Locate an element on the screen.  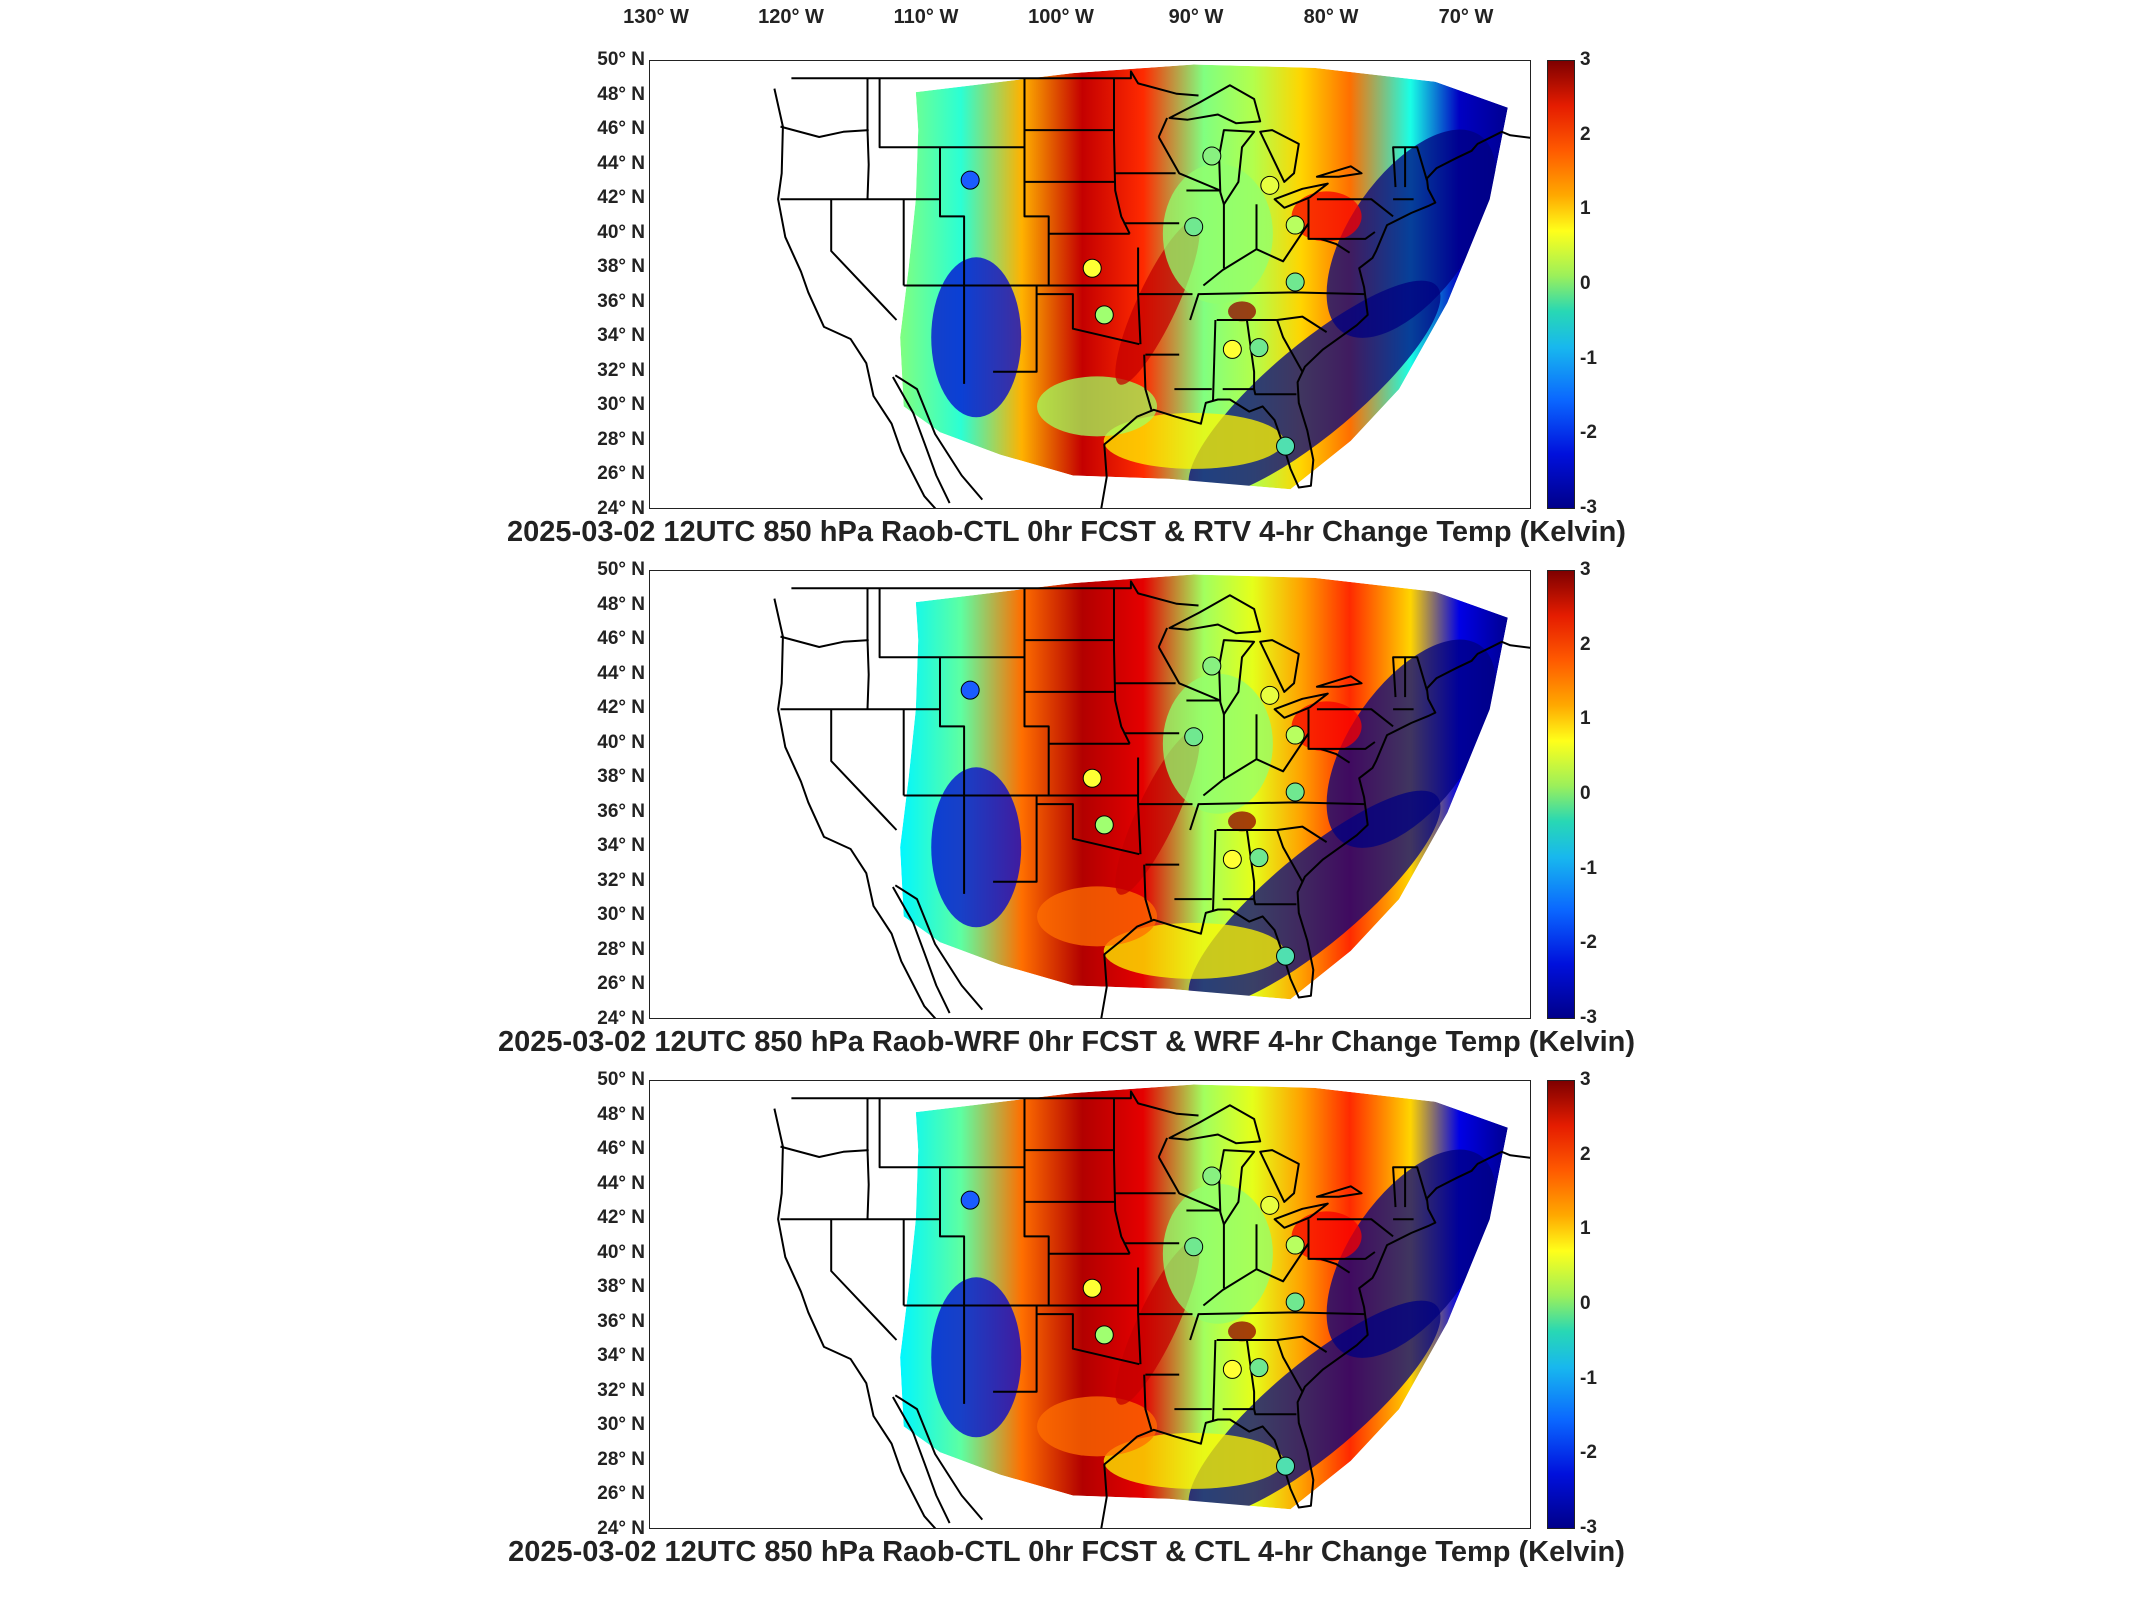
lat-label: 38° N is located at coordinates (621, 777).